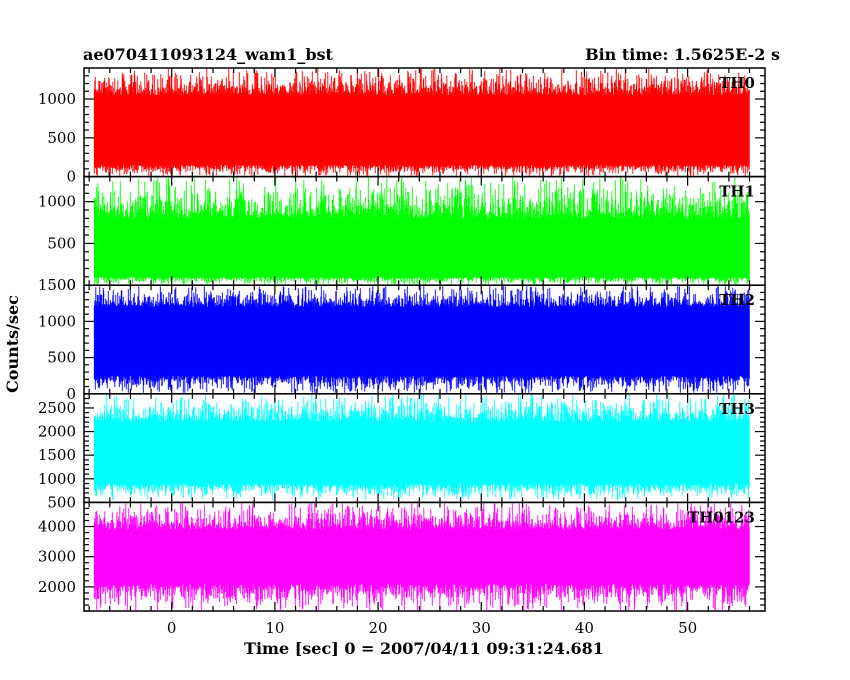 This screenshot has height=680, width=850. Describe the element at coordinates (481, 628) in the screenshot. I see `x-tick-label: 30` at that location.